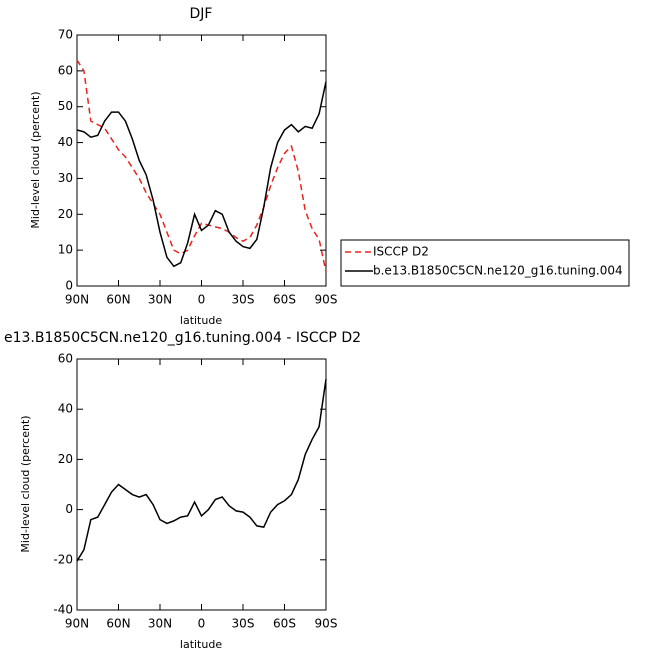 Image resolution: width=658 pixels, height=658 pixels. I want to click on y-tick-label: 50, so click(65, 106).